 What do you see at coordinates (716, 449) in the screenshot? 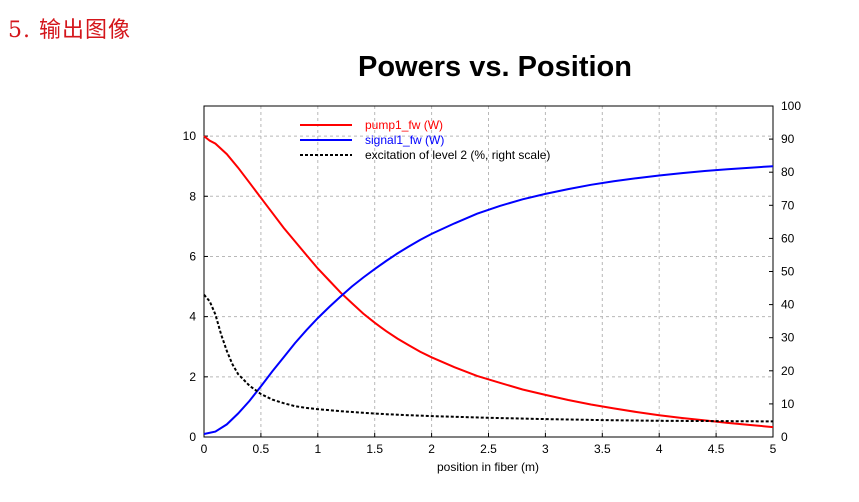
I see `x-tick-label: 4.5` at bounding box center [716, 449].